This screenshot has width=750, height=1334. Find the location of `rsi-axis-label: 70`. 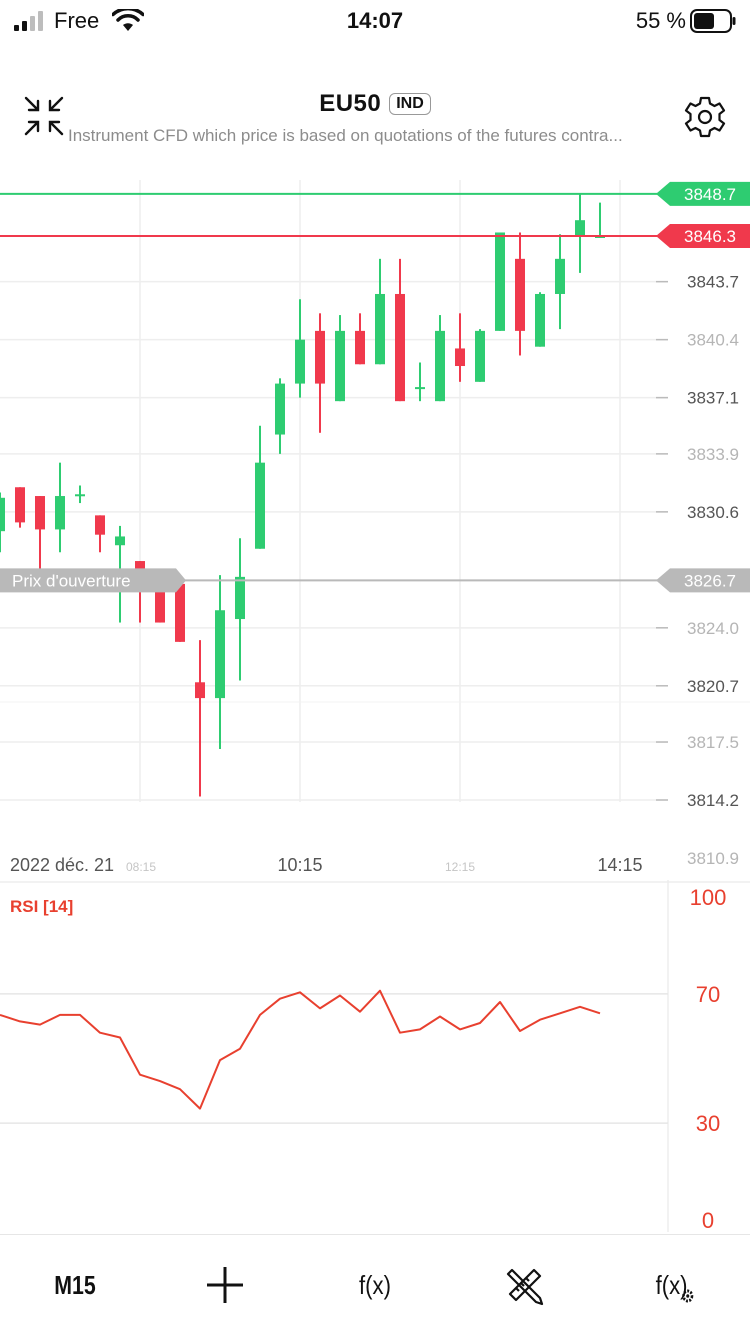

rsi-axis-label: 70 is located at coordinates (708, 994).